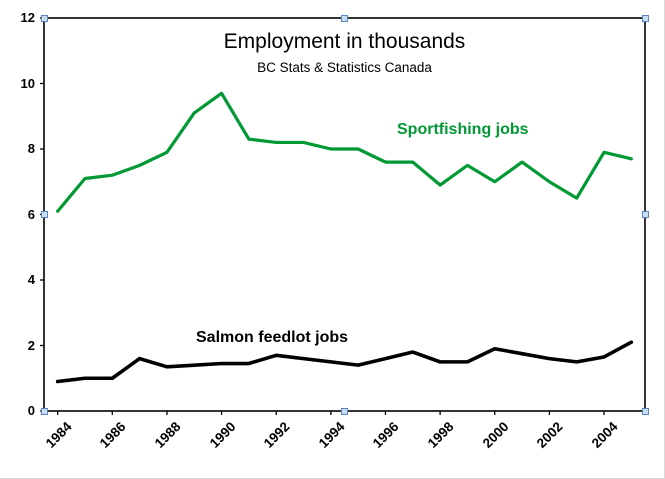  What do you see at coordinates (31, 148) in the screenshot?
I see `y-axis-label: 8` at bounding box center [31, 148].